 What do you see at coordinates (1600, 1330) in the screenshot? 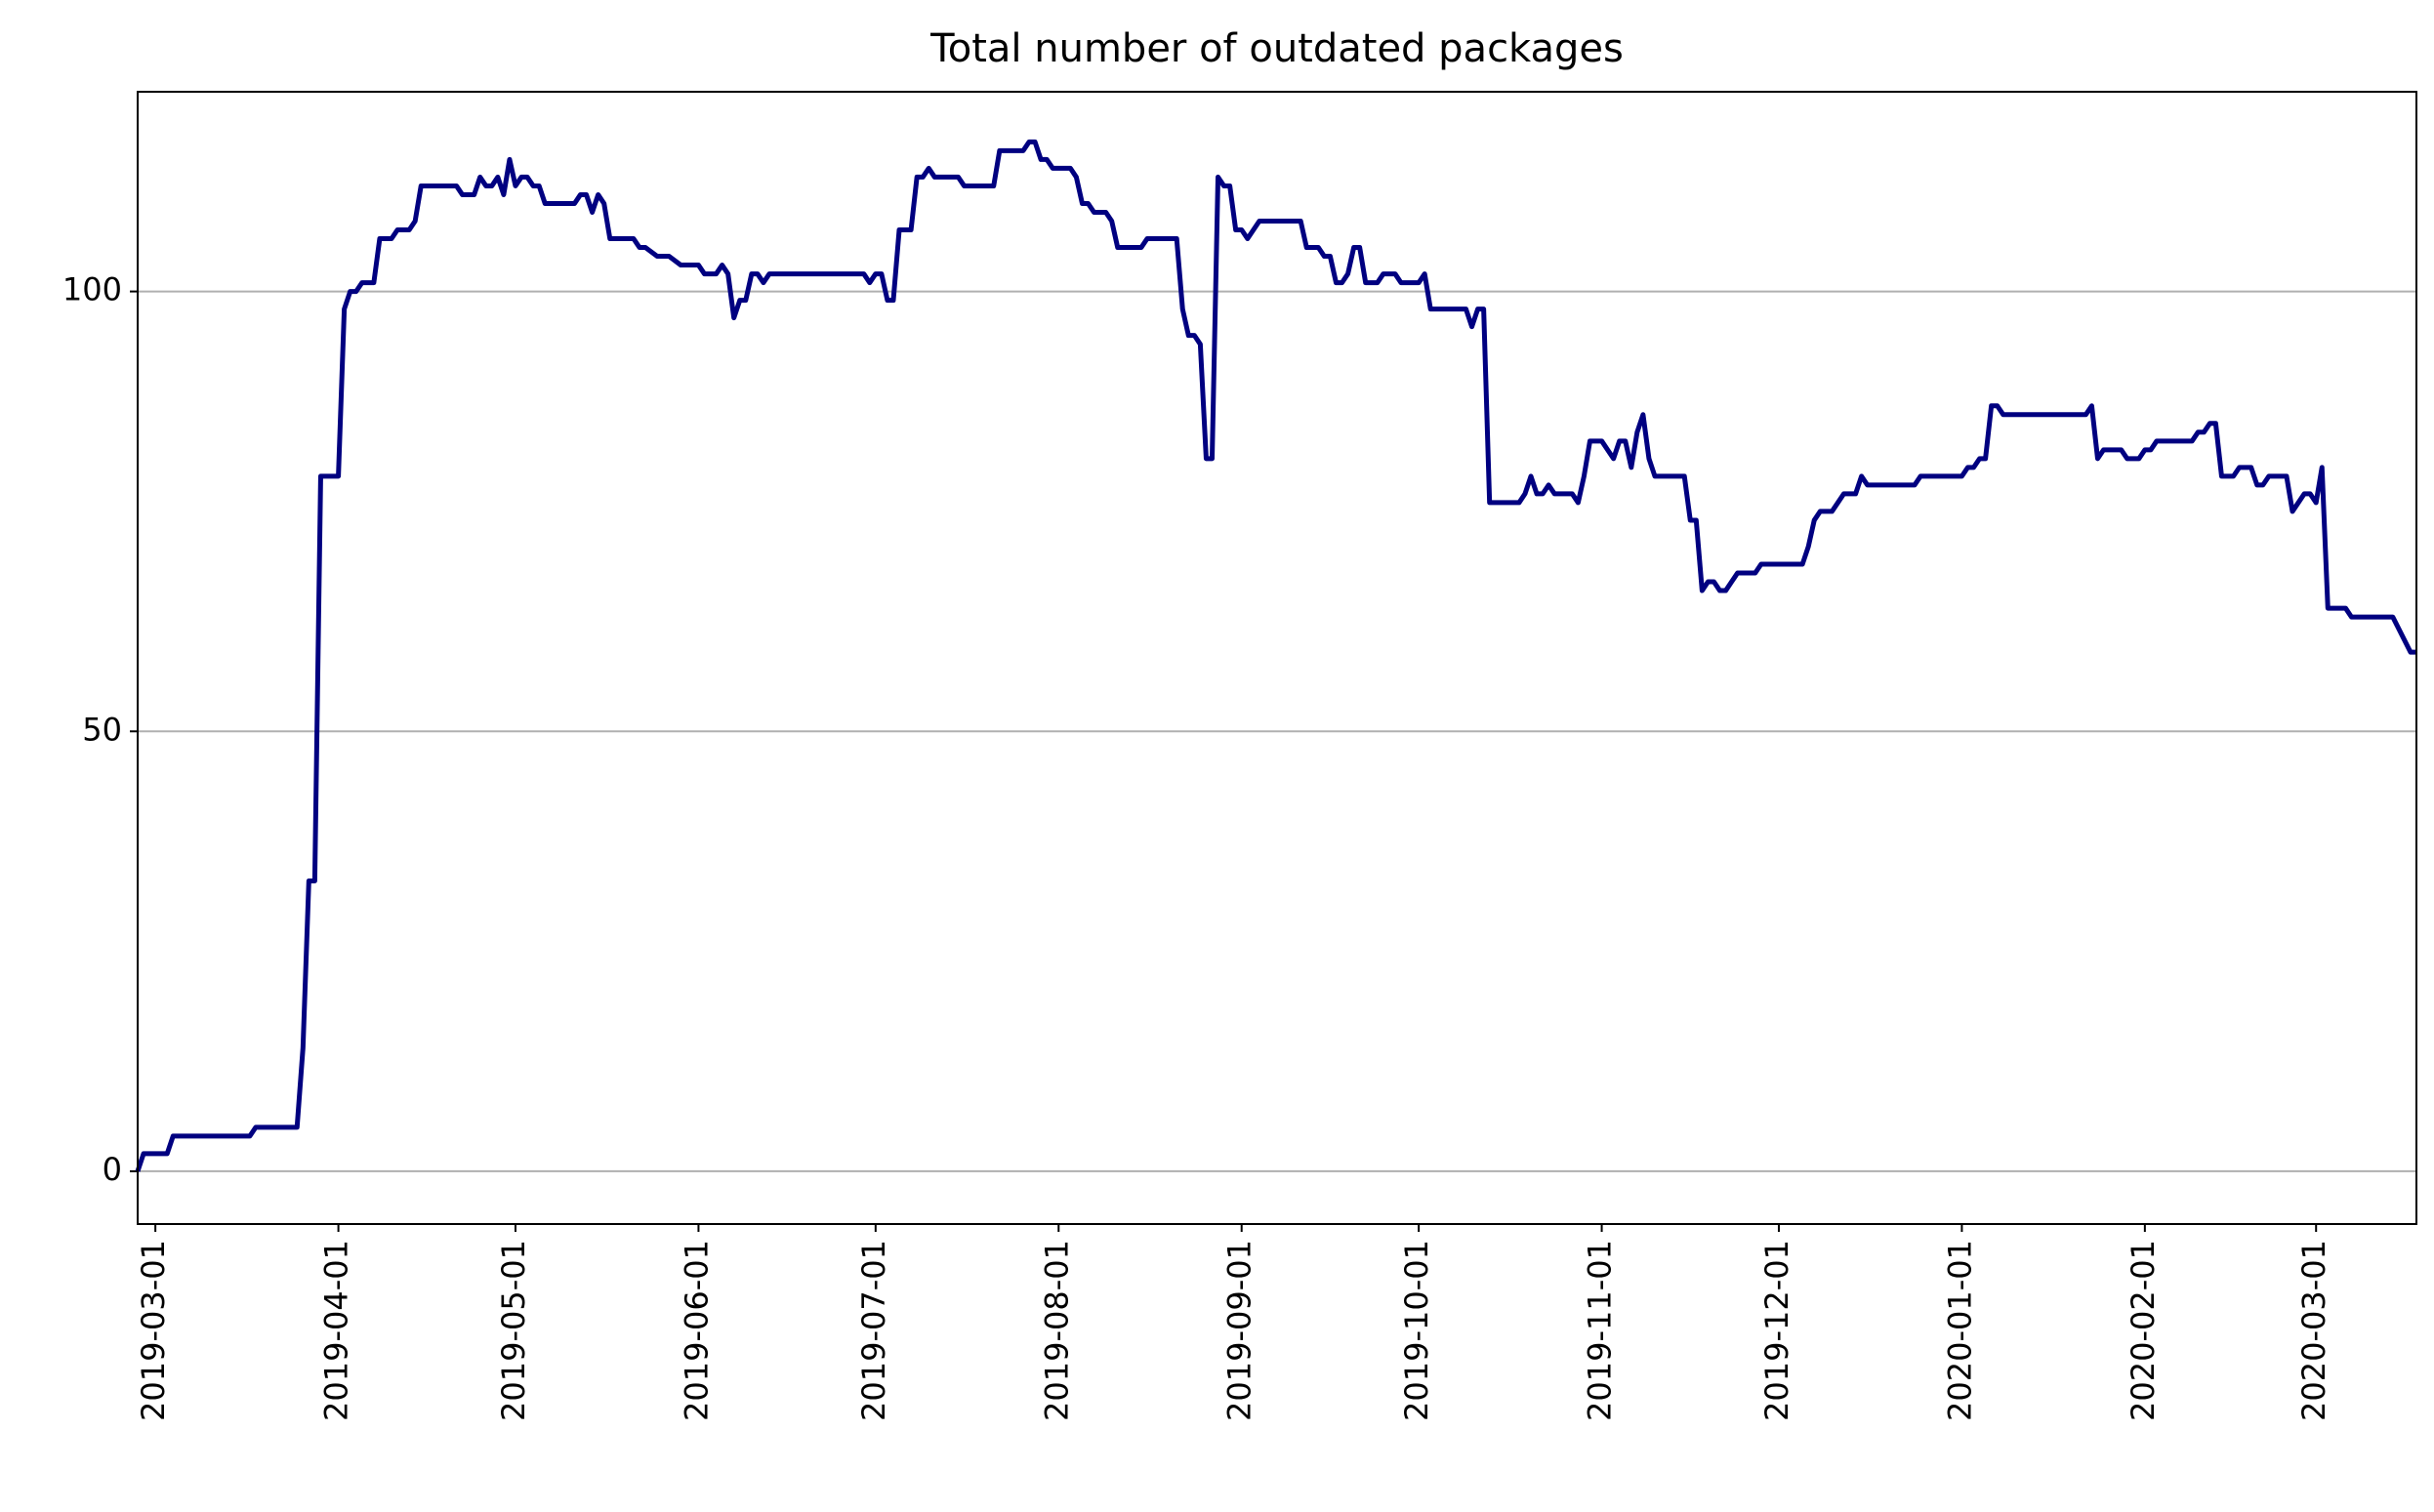
I see `x-tick-label: 2019-11-01` at bounding box center [1600, 1330].